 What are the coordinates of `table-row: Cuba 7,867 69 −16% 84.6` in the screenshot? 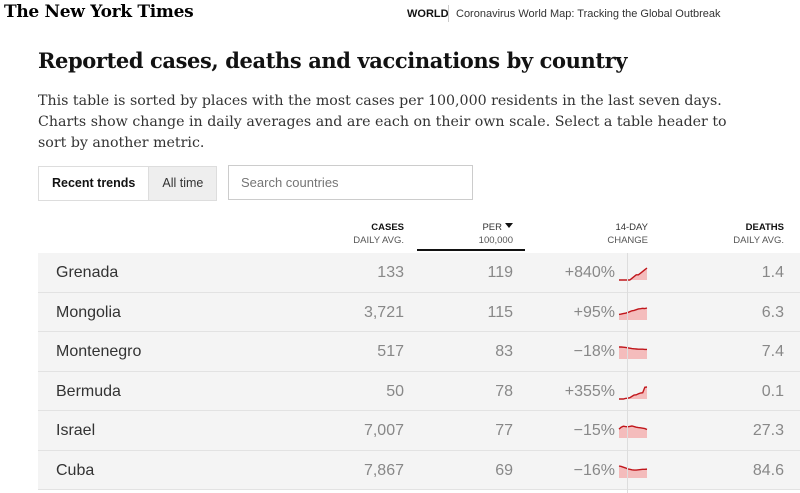 It's located at (419, 470).